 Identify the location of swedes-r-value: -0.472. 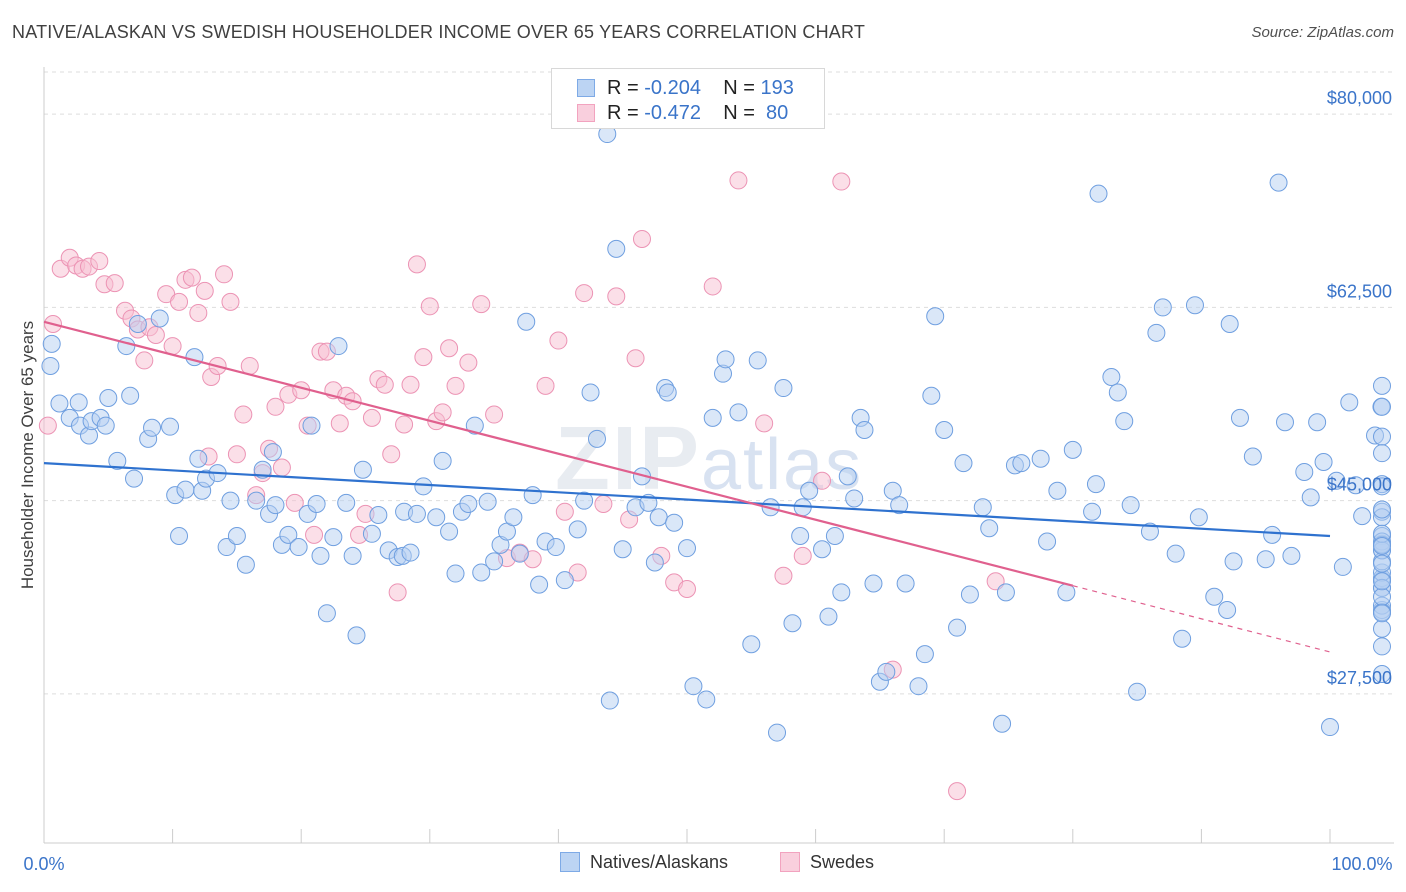
(672, 113).